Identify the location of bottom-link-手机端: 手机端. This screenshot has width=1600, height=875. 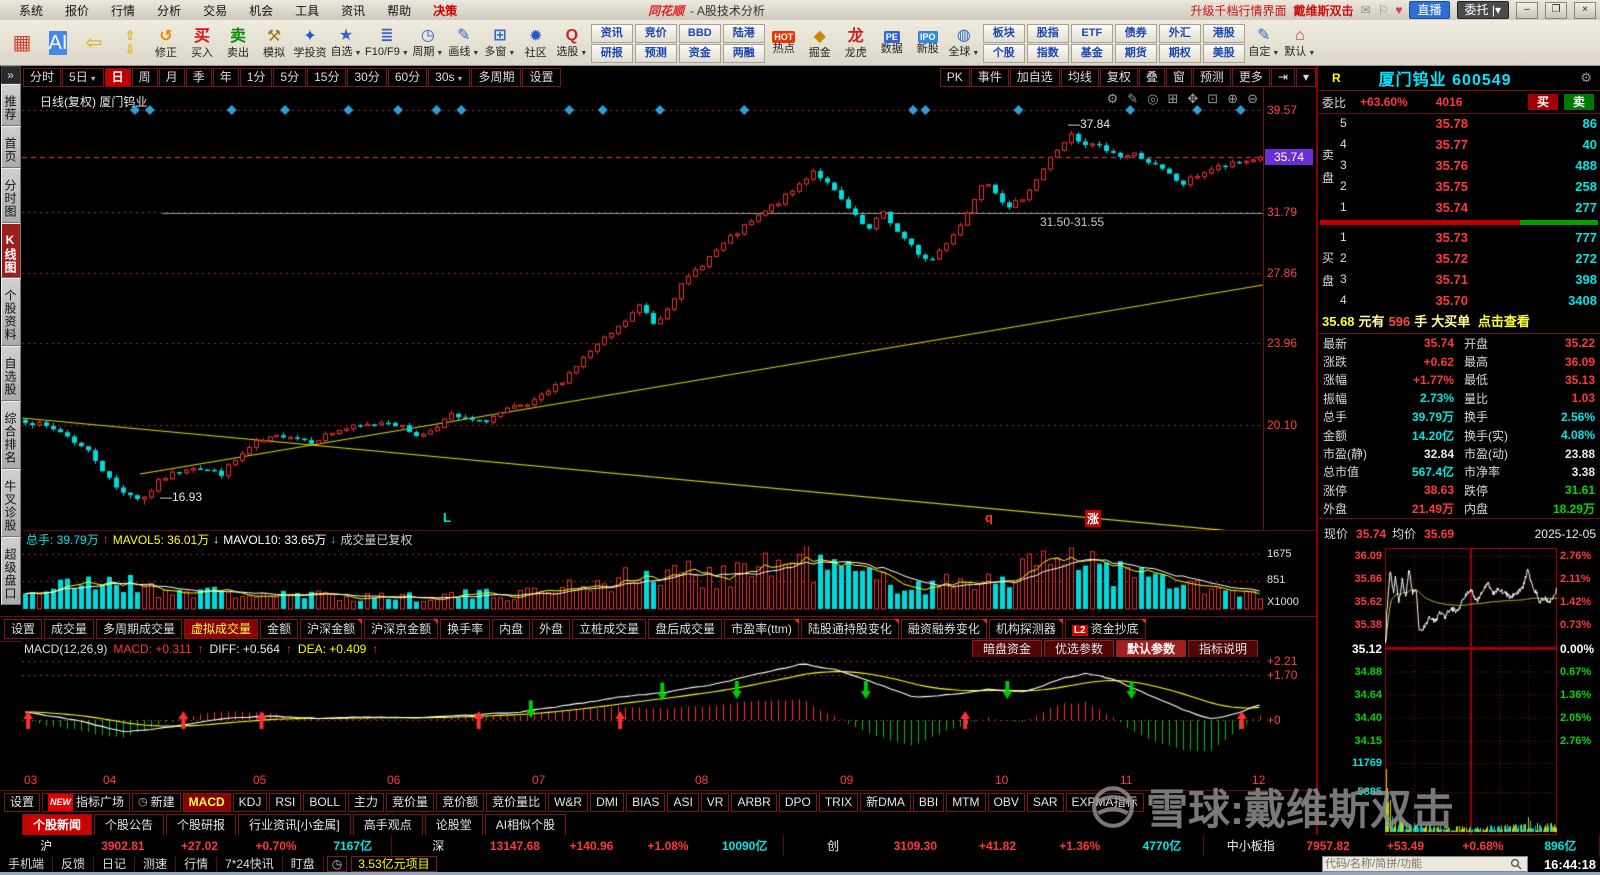
(27, 864).